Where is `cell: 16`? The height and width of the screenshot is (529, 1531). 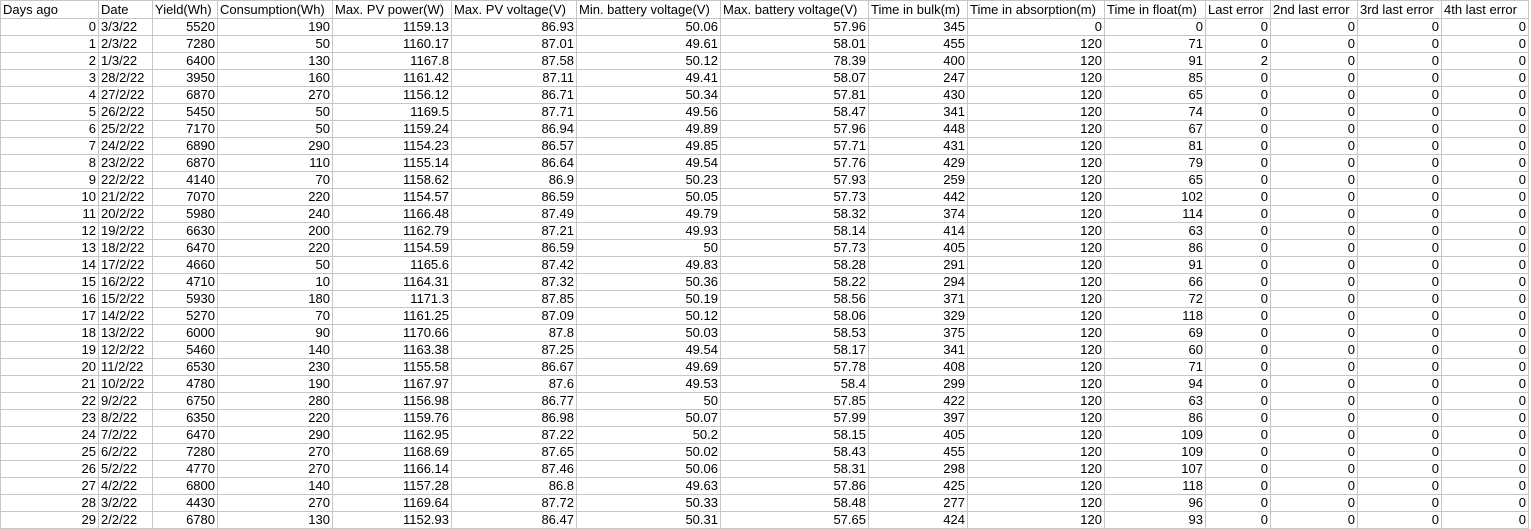 cell: 16 is located at coordinates (49, 299).